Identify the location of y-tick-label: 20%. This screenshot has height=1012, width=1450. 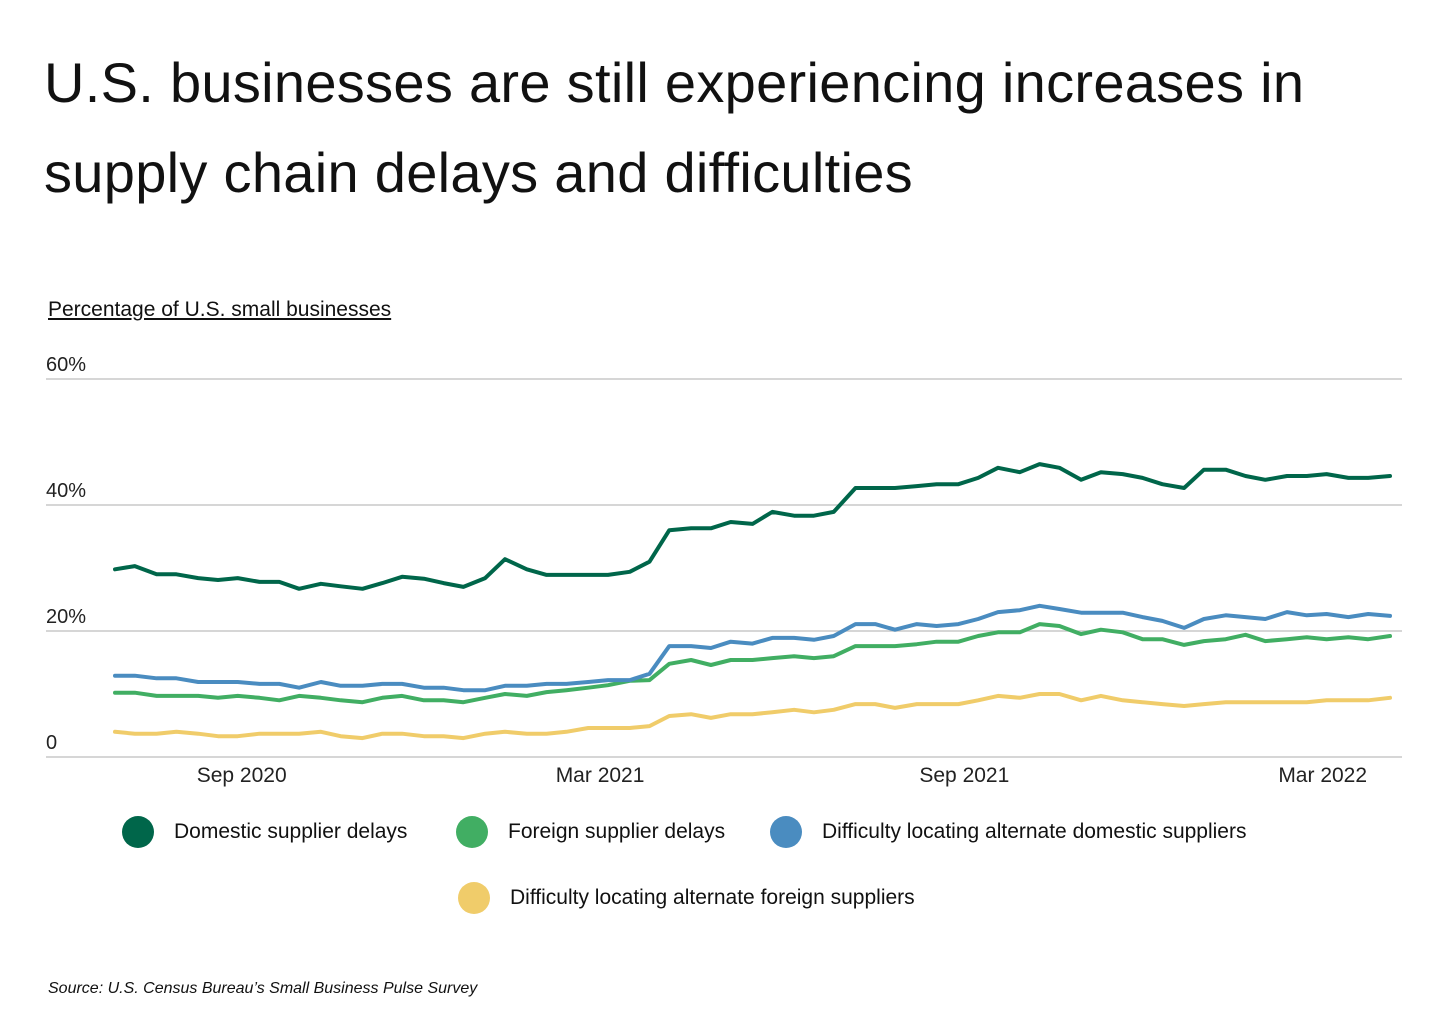
(66, 617).